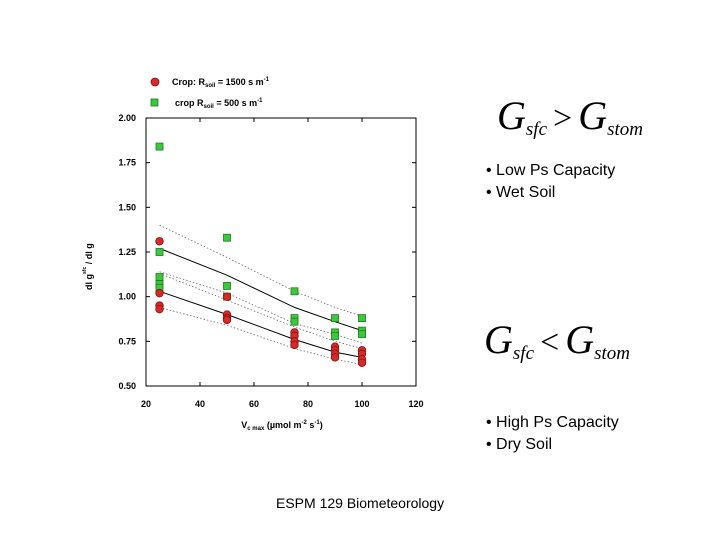 Image resolution: width=720 pixels, height=540 pixels. What do you see at coordinates (154, 102) in the screenshot?
I see `legend-marker-green-square` at bounding box center [154, 102].